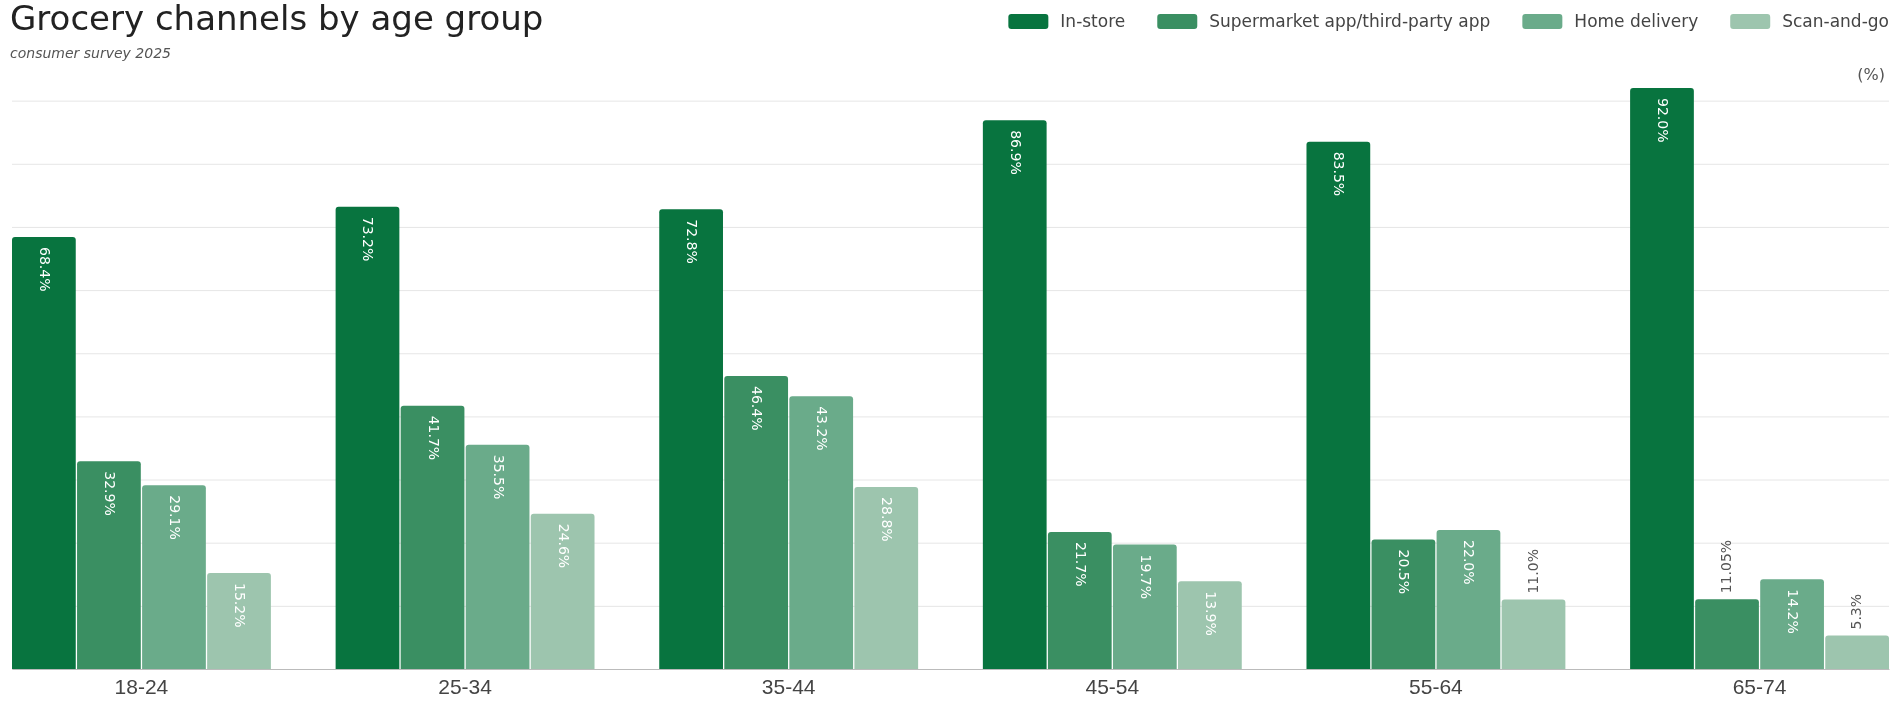 The height and width of the screenshot is (707, 1897). I want to click on data-label: 73.2%, so click(368, 239).